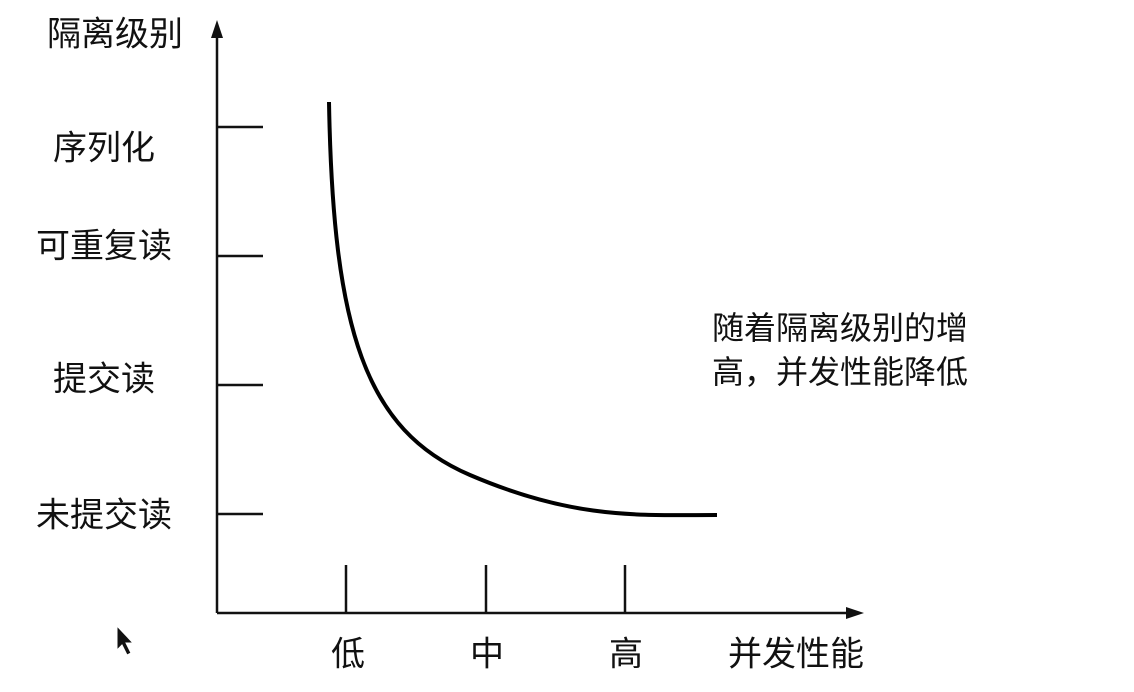 The image size is (1134, 692). What do you see at coordinates (626, 655) in the screenshot?
I see `x-level-label: 高` at bounding box center [626, 655].